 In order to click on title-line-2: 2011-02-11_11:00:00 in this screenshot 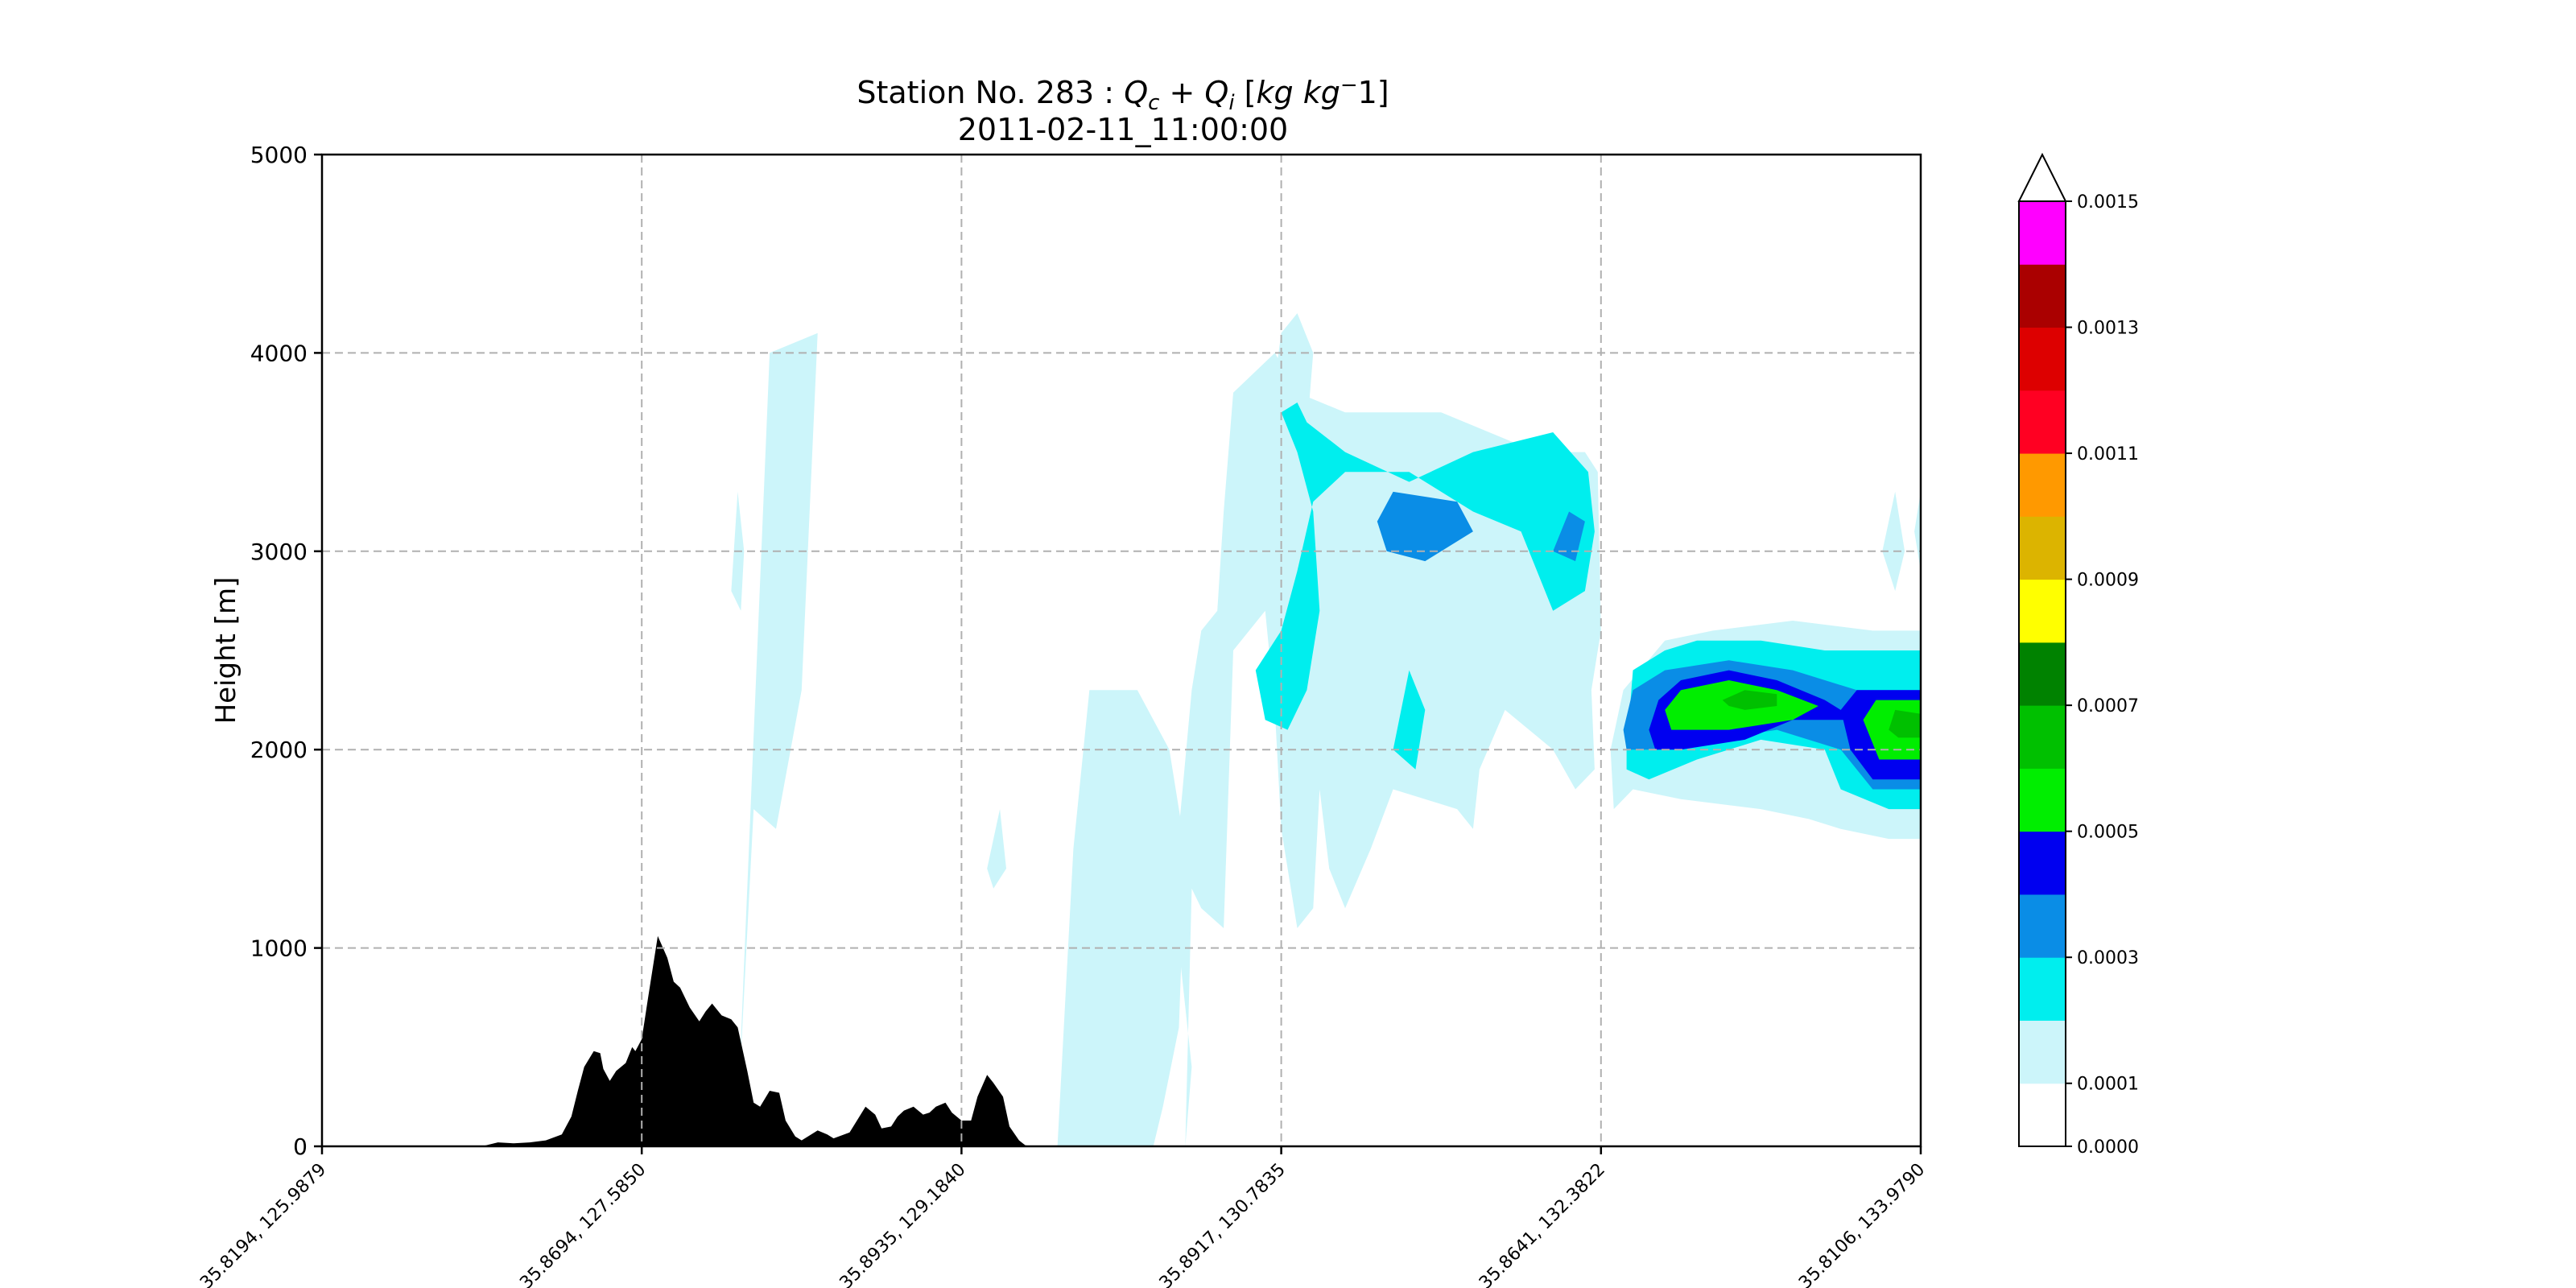, I will do `click(1123, 129)`.